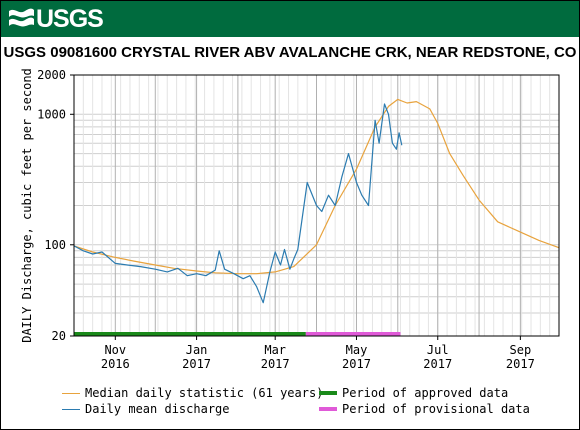 The image size is (580, 430). I want to click on legend-item: Period of provisional data, so click(424, 409).